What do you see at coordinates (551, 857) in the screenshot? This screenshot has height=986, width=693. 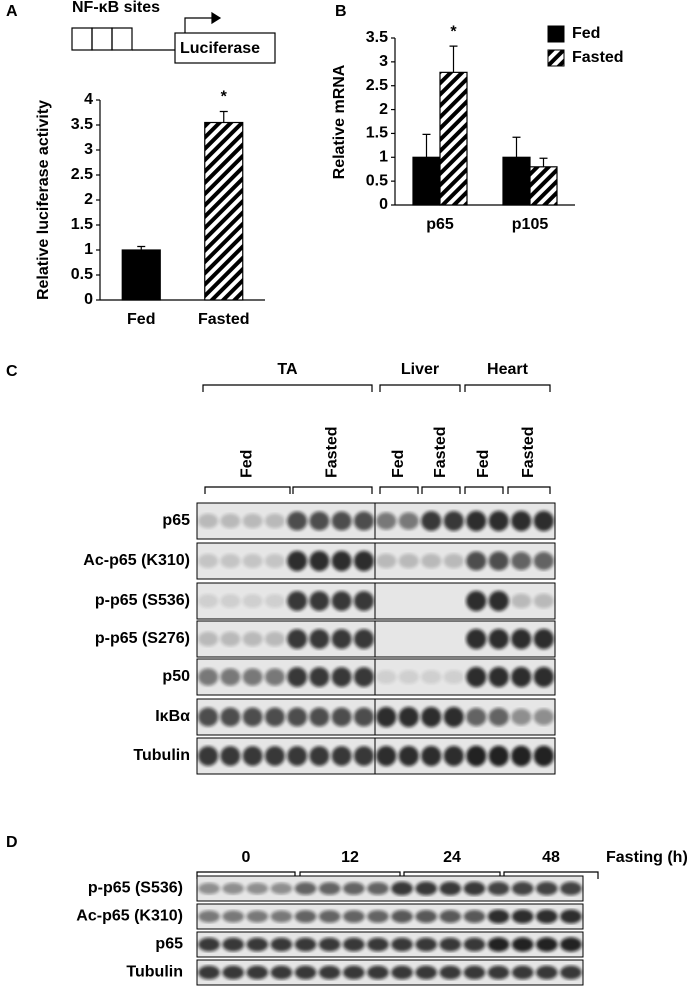 I see `timepoint-label: 48` at bounding box center [551, 857].